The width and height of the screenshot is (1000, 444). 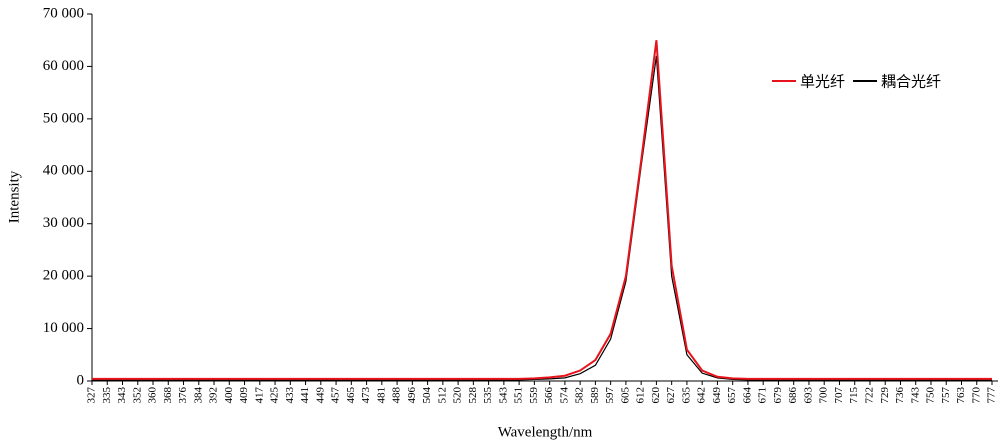 I want to click on x-tick-label: 743, so click(x=915, y=395).